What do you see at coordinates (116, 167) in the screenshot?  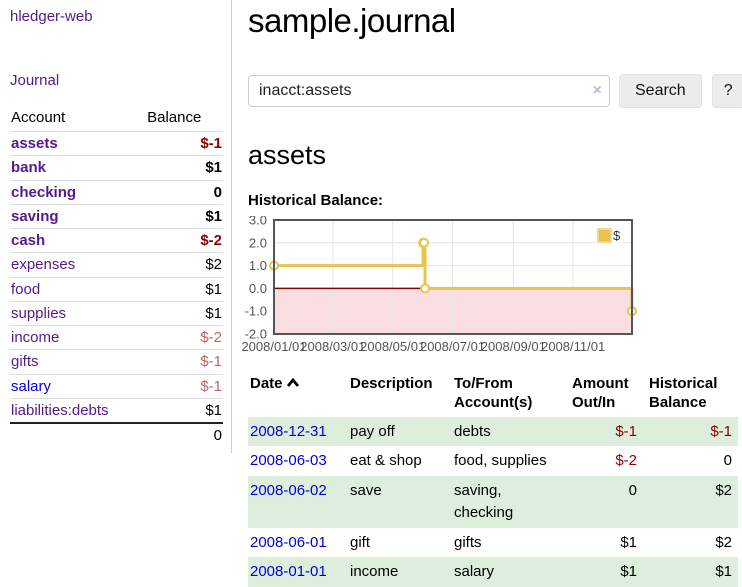 I see `account-row: bank $1` at bounding box center [116, 167].